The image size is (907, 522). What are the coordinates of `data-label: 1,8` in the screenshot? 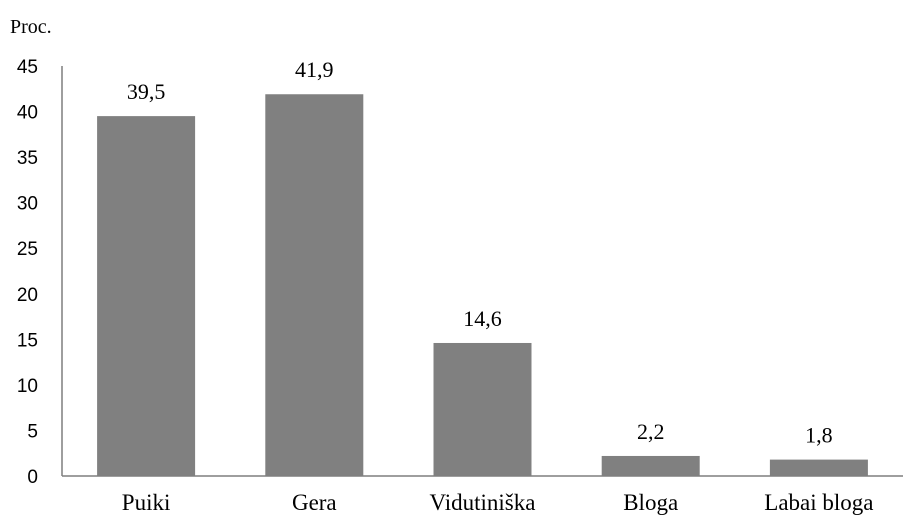 It's located at (819, 435).